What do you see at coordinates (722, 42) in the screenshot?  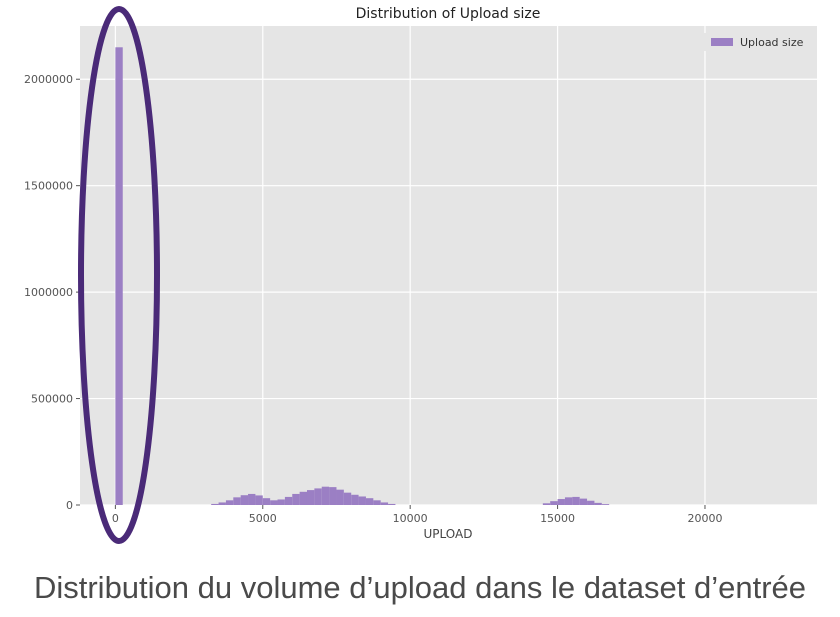 I see `legend-swatch` at bounding box center [722, 42].